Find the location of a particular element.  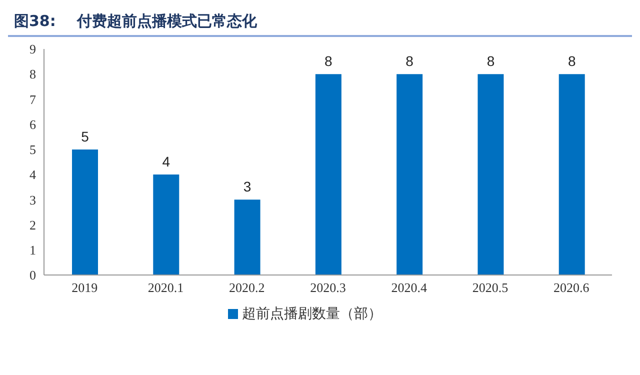

y-tick-label: 0 is located at coordinates (33, 275).